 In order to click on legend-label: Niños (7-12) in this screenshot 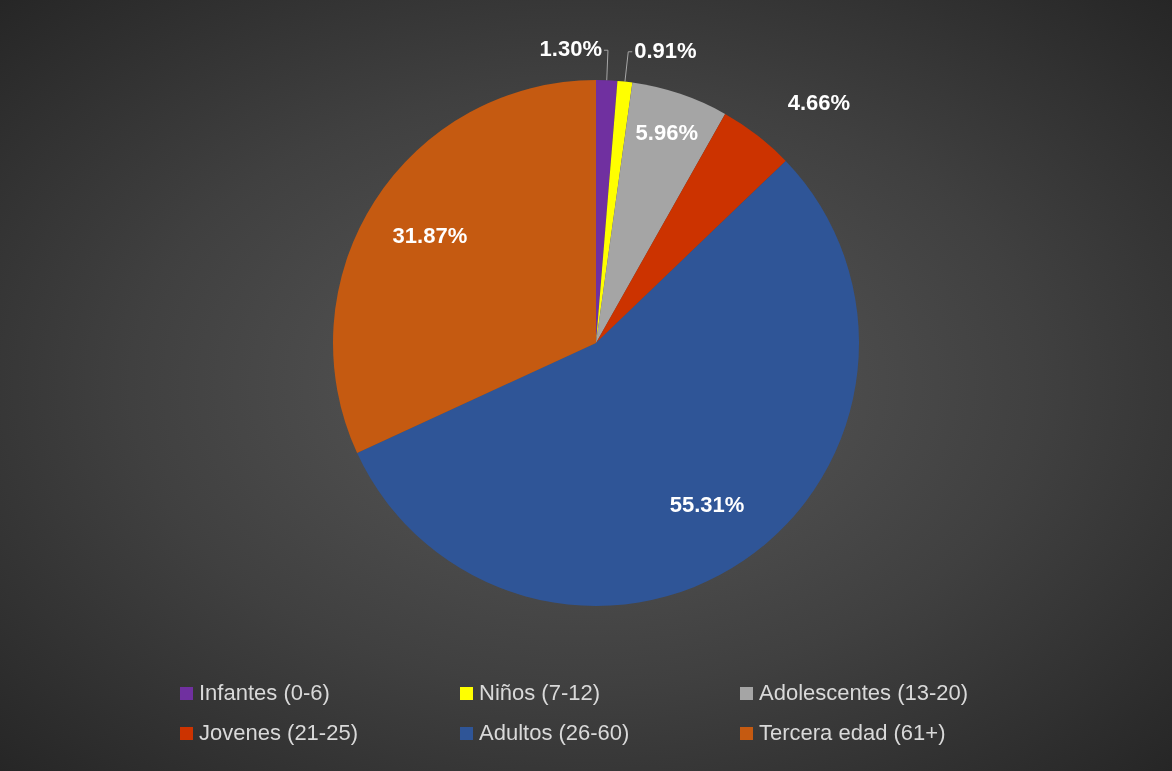, I will do `click(540, 693)`.